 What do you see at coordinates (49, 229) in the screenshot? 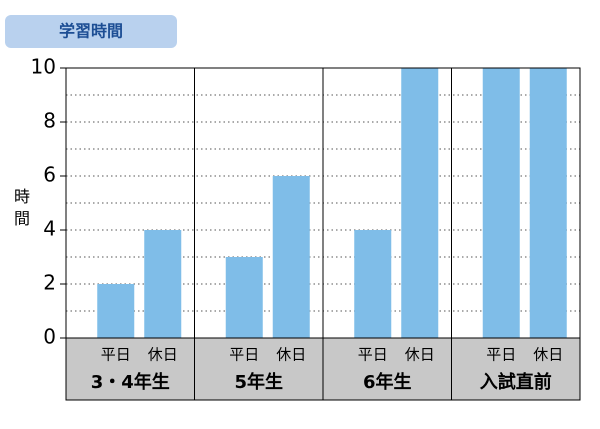
I see `y-tick-label: 4` at bounding box center [49, 229].